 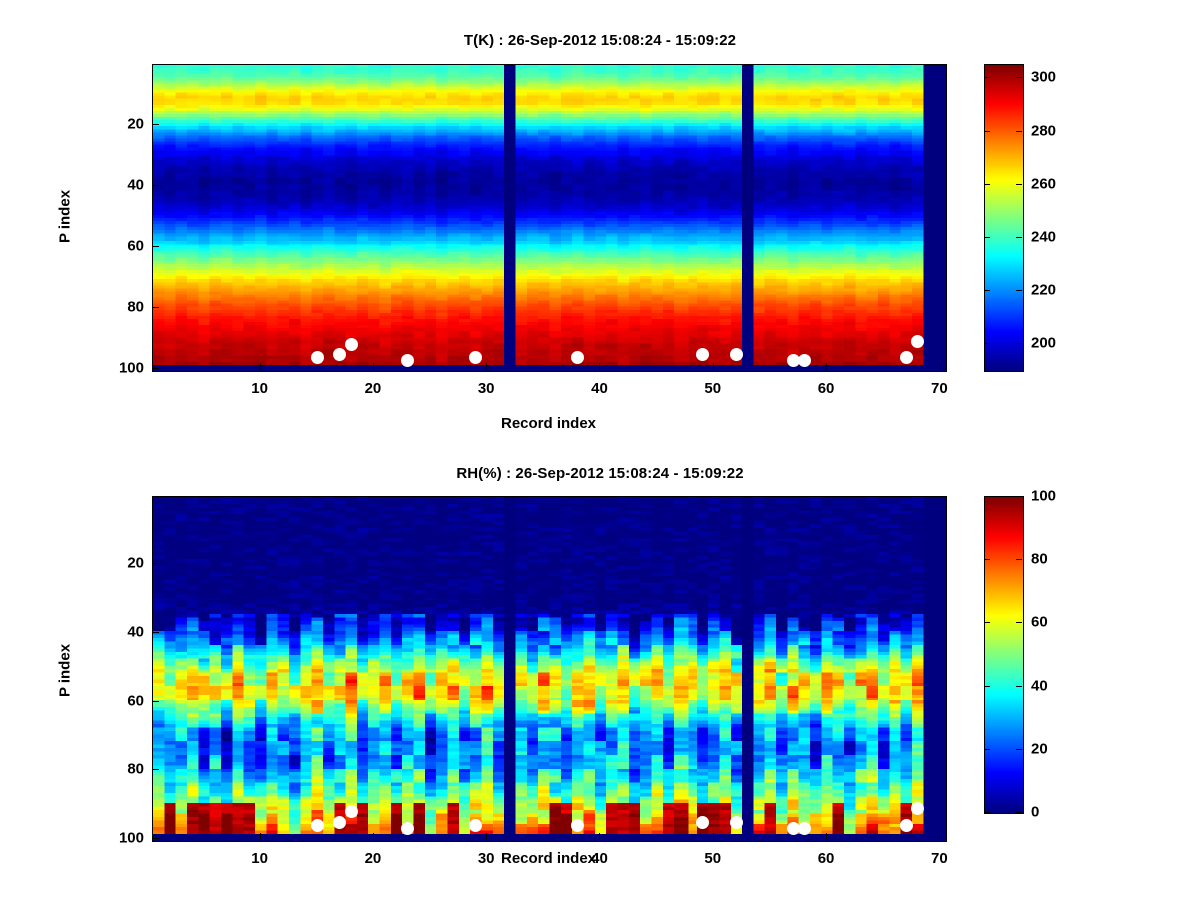 I want to click on colorbar-tick-label: 240, so click(x=1044, y=237).